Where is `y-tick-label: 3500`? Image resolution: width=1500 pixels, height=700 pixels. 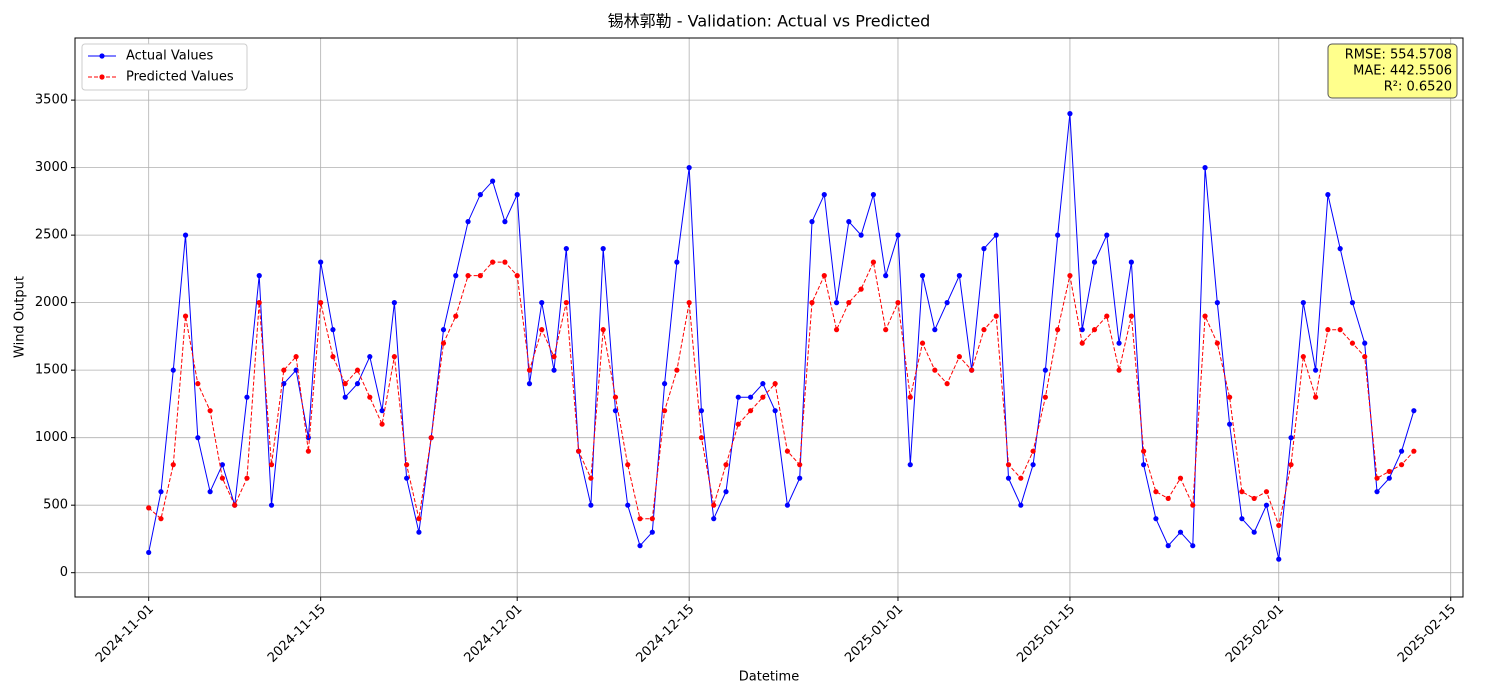
y-tick-label: 3500 is located at coordinates (51, 100).